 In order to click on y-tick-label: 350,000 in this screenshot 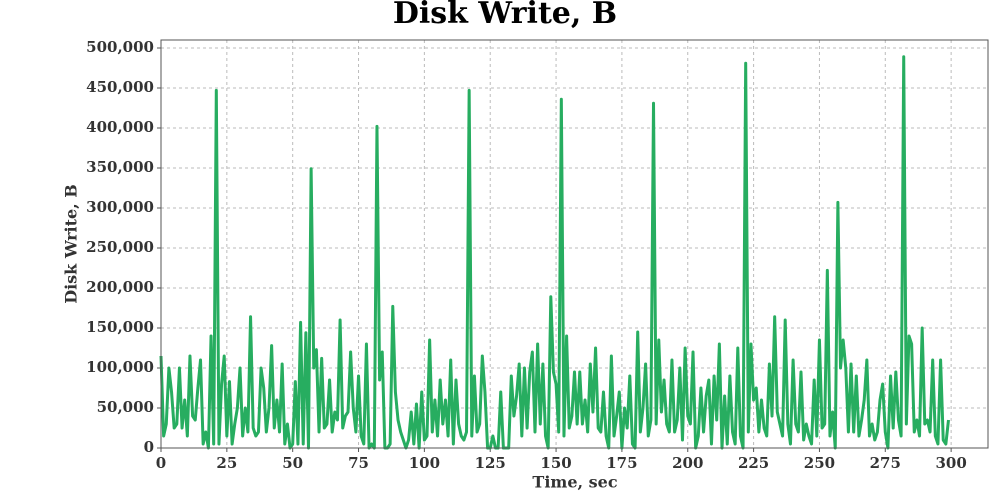, I will do `click(120, 167)`.